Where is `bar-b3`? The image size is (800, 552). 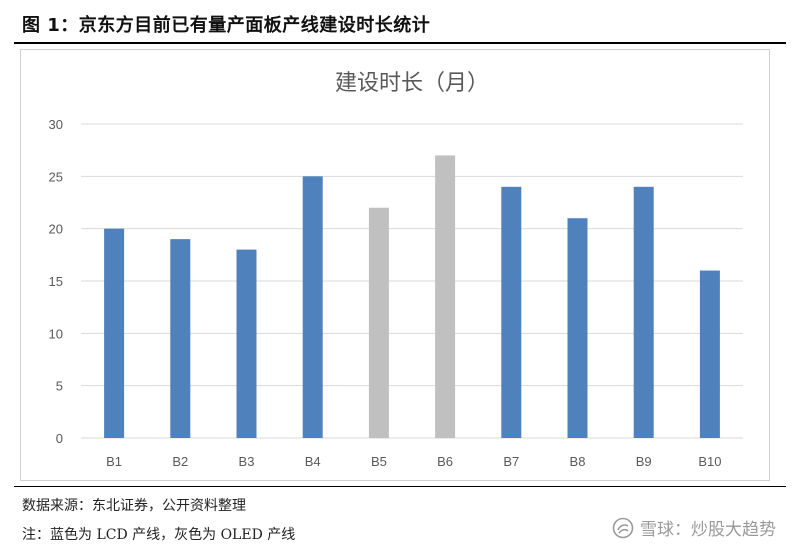 bar-b3 is located at coordinates (246, 343).